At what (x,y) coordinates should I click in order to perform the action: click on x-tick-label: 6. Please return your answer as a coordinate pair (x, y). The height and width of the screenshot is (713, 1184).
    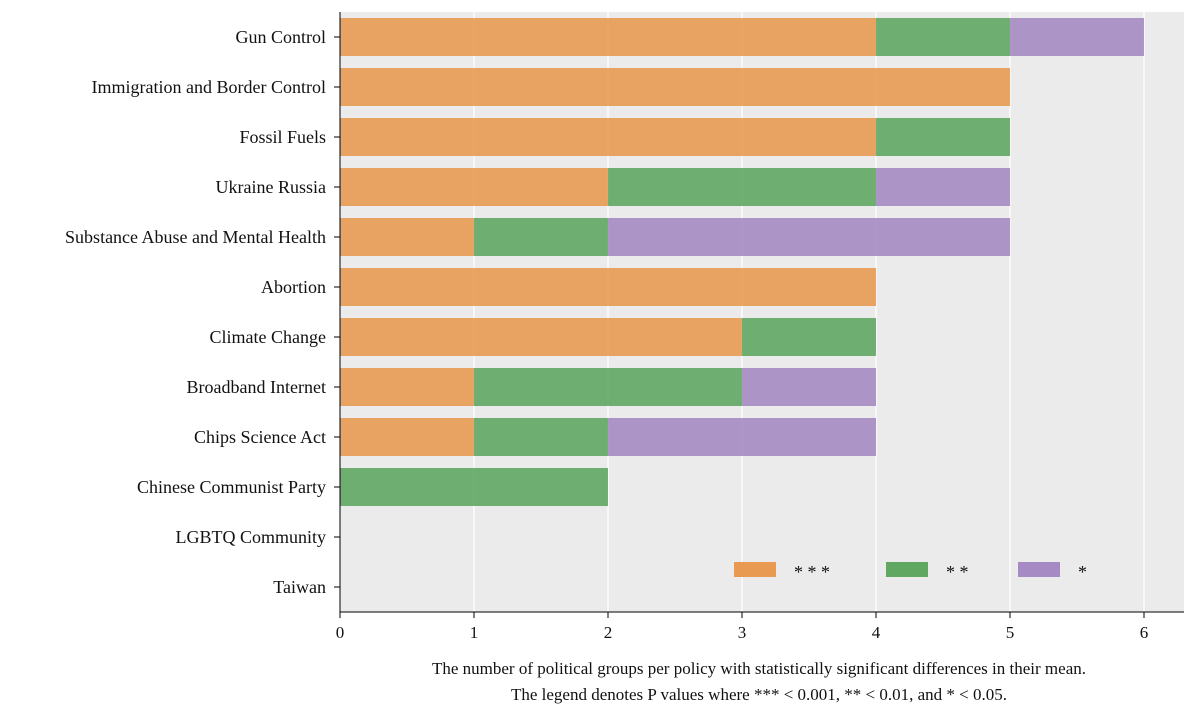
    Looking at the image, I should click on (1144, 632).